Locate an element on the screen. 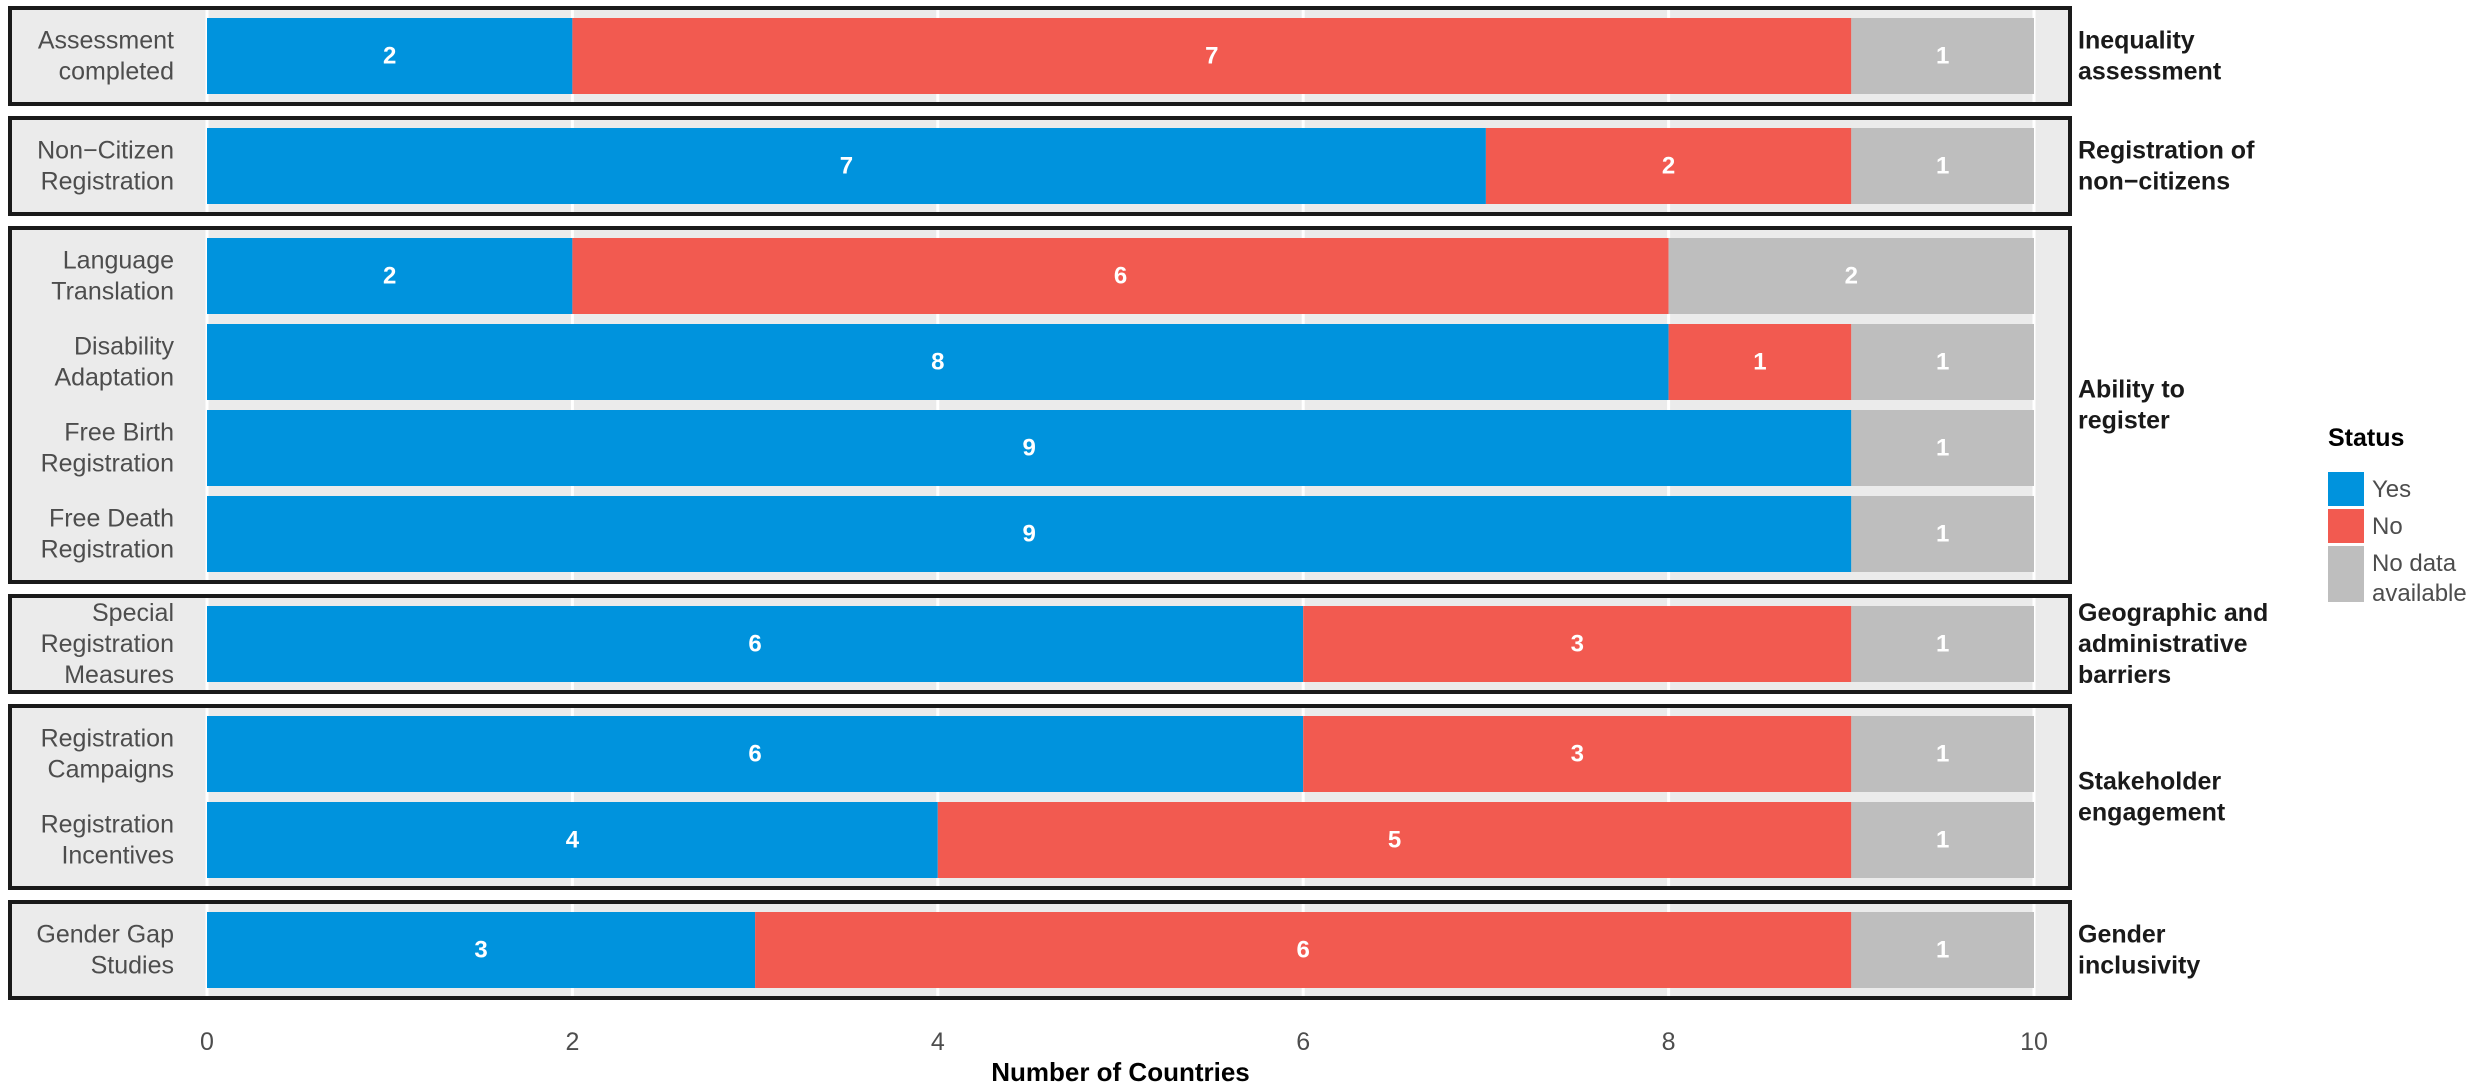 Image resolution: width=2488 pixels, height=1084 pixels. row-label: Special Registration Measures is located at coordinates (107, 644).